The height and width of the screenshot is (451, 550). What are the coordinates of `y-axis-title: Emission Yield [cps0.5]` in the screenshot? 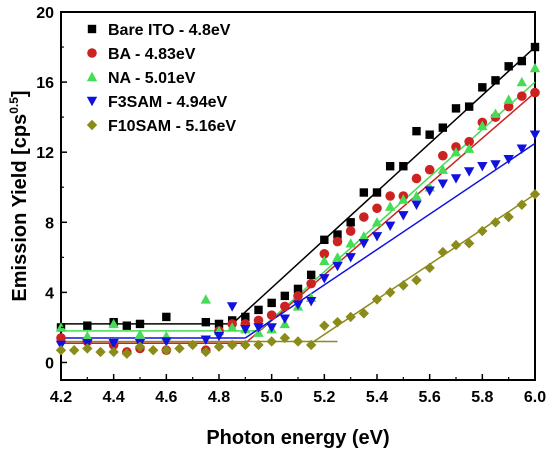 It's located at (19, 195).